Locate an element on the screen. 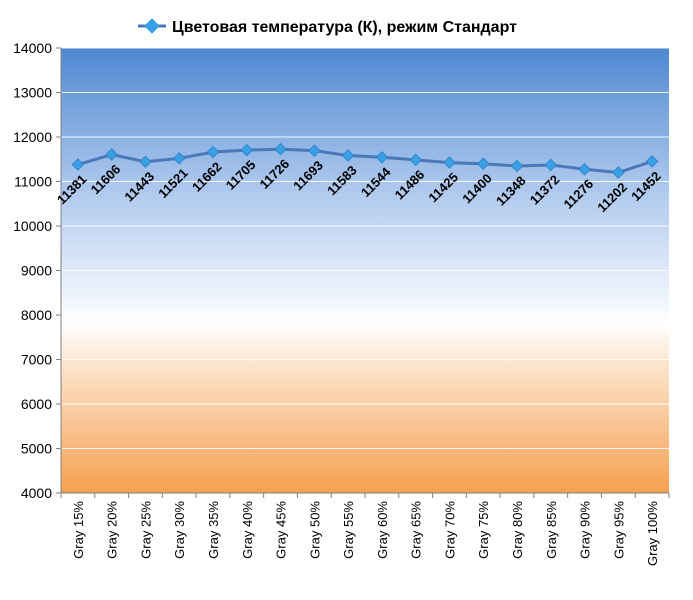 This screenshot has width=693, height=600. x-tick-label: Gray 40% is located at coordinates (247, 530).